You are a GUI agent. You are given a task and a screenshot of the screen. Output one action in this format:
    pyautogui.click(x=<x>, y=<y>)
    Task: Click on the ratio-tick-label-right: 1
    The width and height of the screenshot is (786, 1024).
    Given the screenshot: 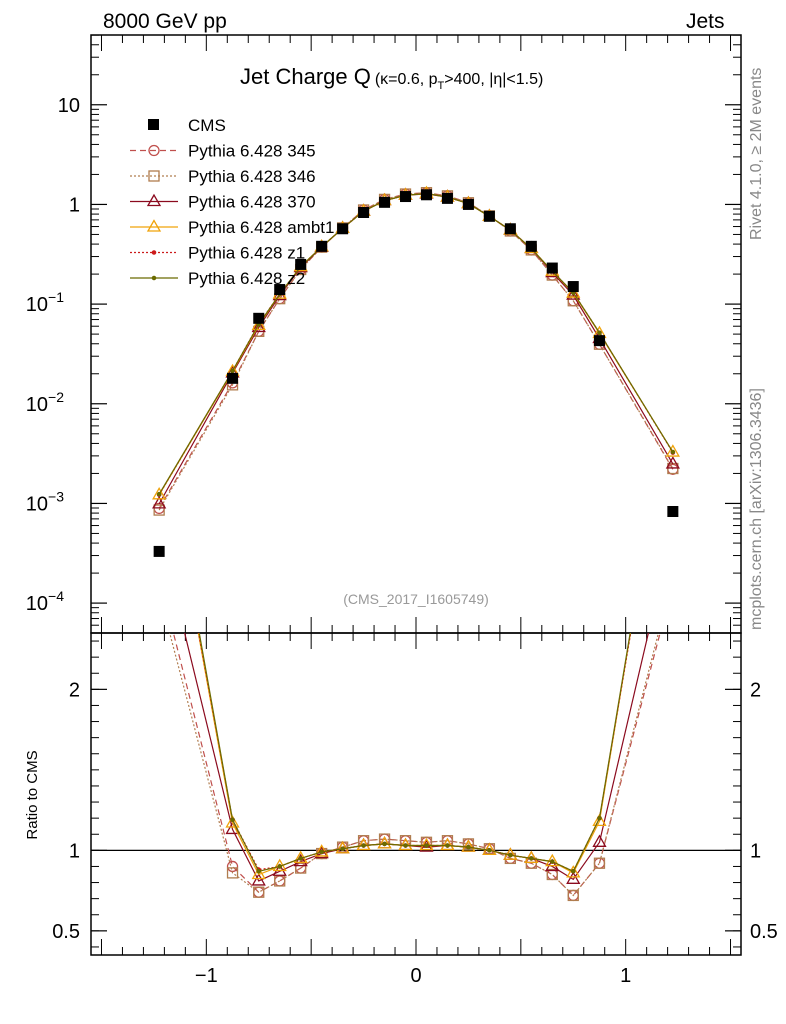 What is the action you would take?
    pyautogui.click(x=755, y=851)
    